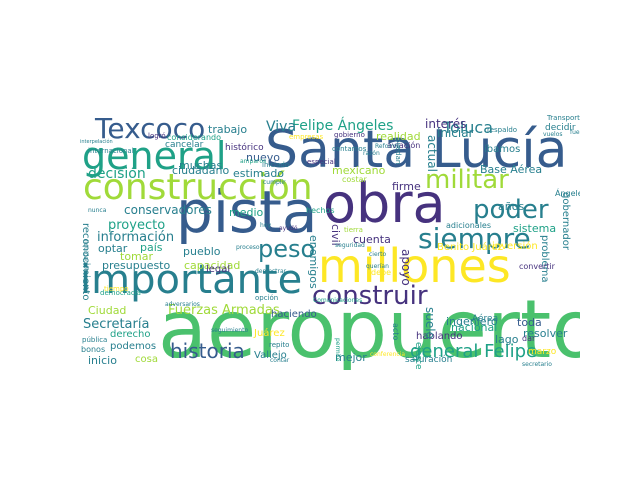  Describe the element at coordinates (274, 182) in the screenshot. I see `word-cumplir: cumplir` at that location.